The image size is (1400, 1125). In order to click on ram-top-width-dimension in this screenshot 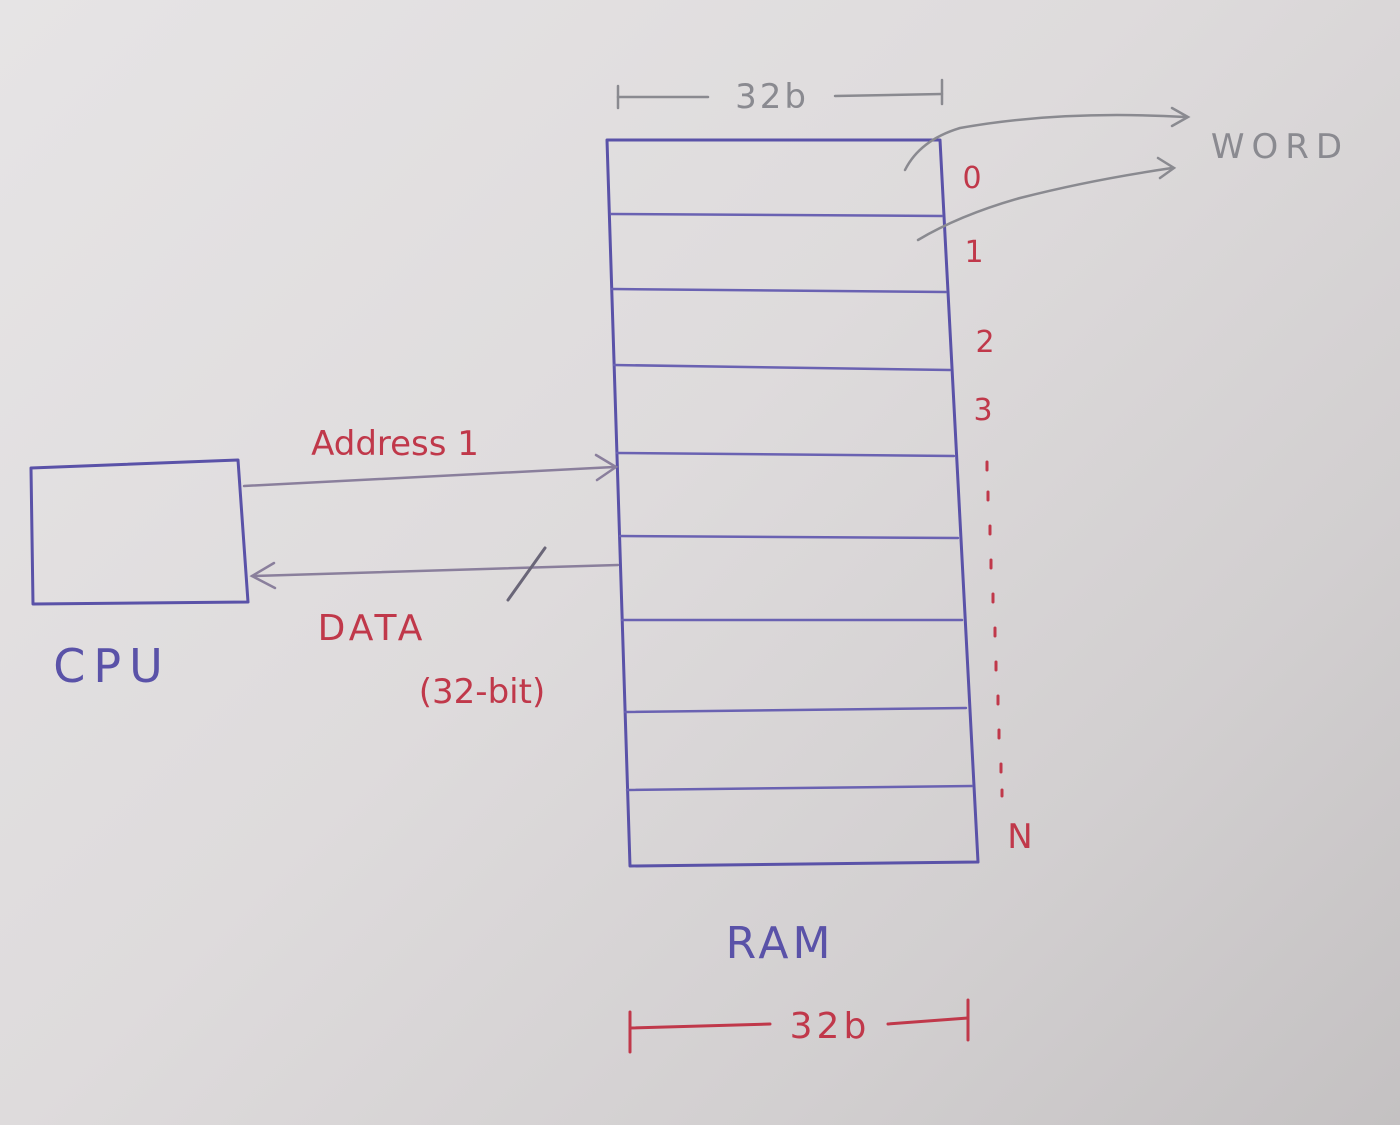, I will do `click(780, 94)`.